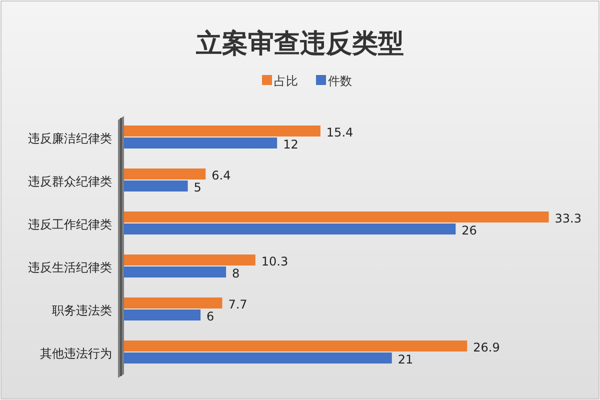 This screenshot has width=600, height=400. I want to click on data-label: 21, so click(406, 359).